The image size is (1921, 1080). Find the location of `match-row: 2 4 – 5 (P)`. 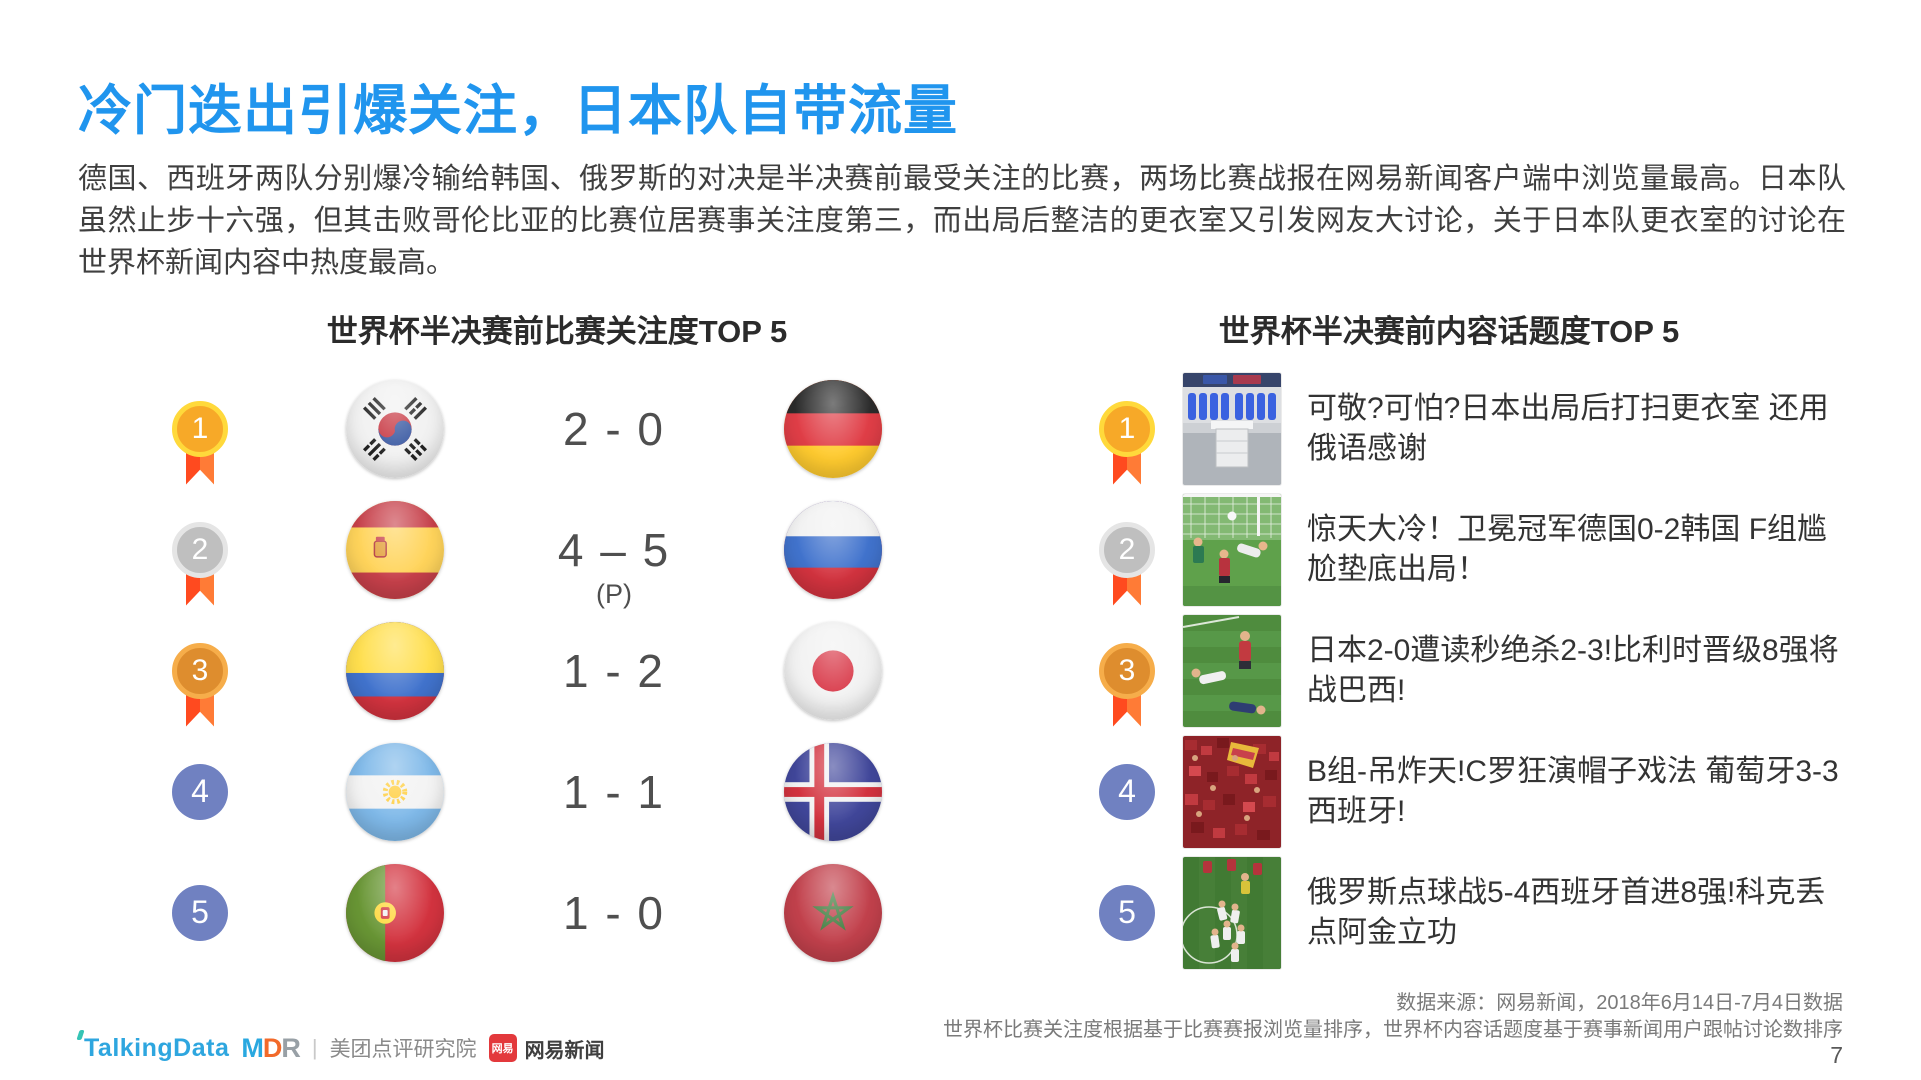

match-row: 2 4 – 5 (P) is located at coordinates (537, 549).